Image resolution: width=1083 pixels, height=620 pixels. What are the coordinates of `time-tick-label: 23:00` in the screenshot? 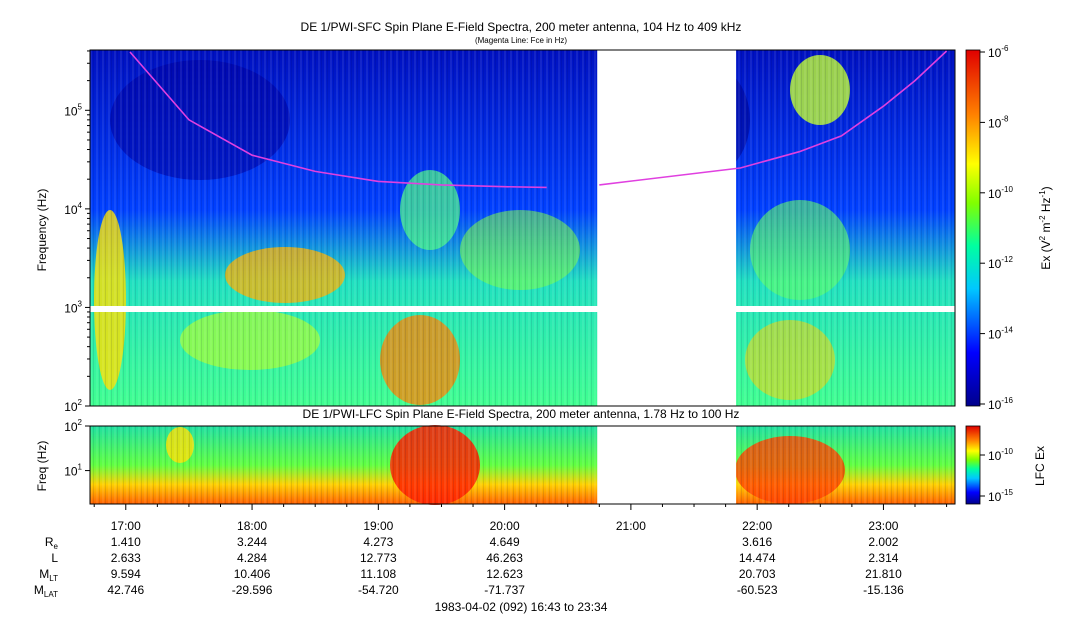 It's located at (883, 526).